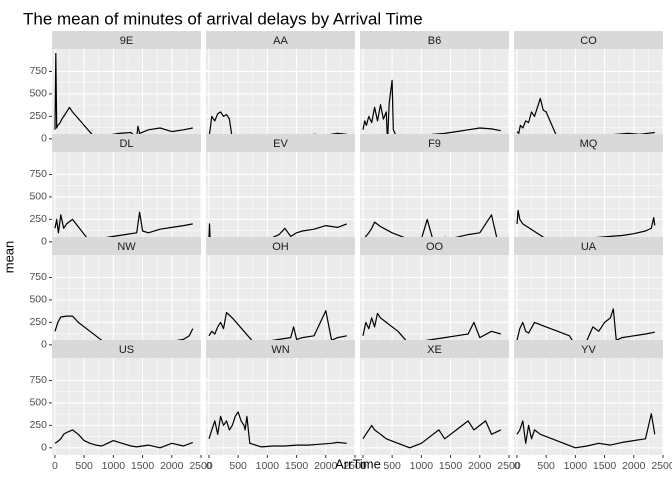 Image resolution: width=672 pixels, height=480 pixels. I want to click on facet-strip-label: 9E, so click(126, 41).